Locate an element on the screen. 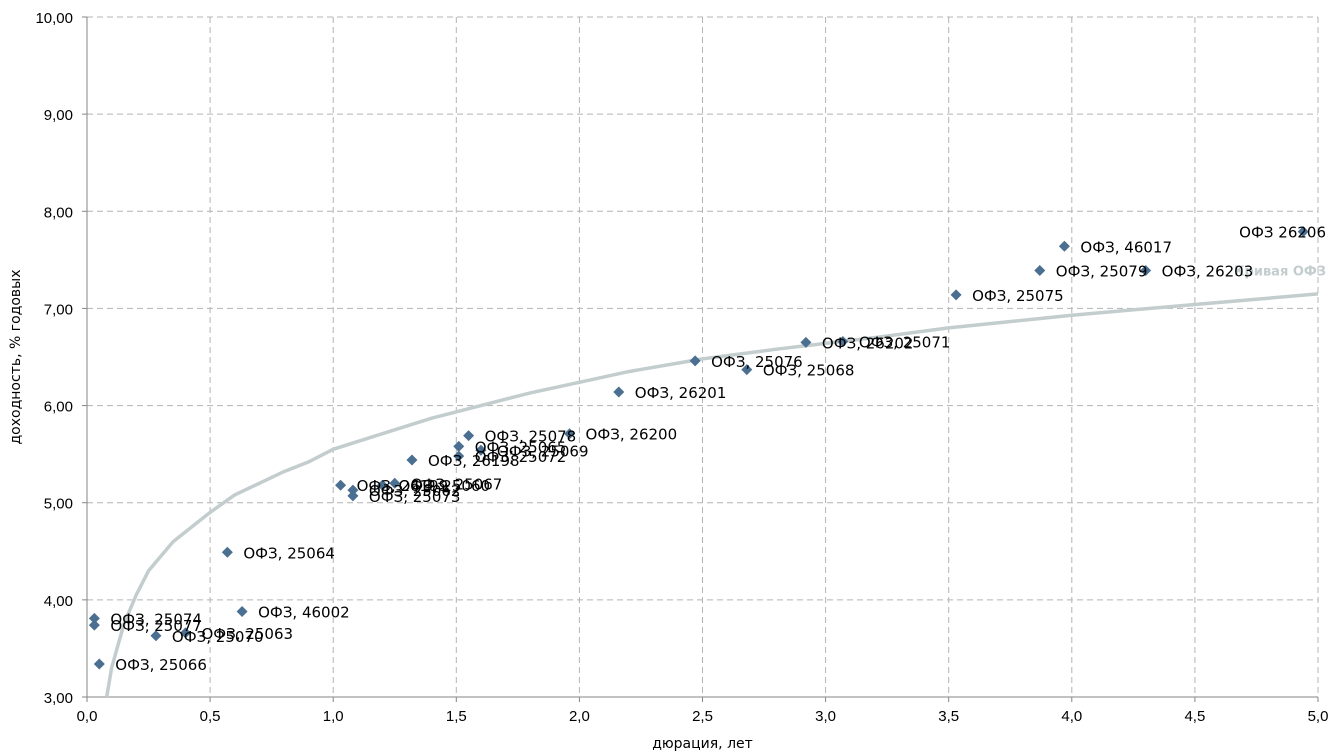  y-tick-label: 8,00 is located at coordinates (58, 212).